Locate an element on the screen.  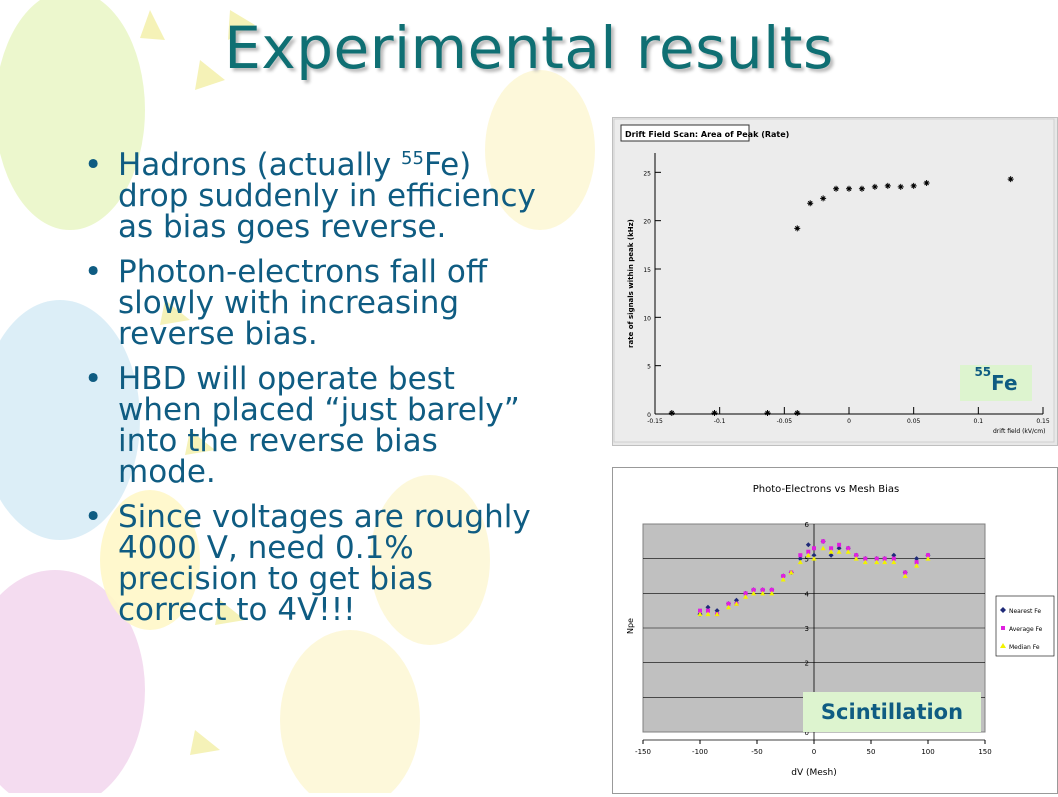
slide-title: Experimental results is located at coordinates (529, 48).